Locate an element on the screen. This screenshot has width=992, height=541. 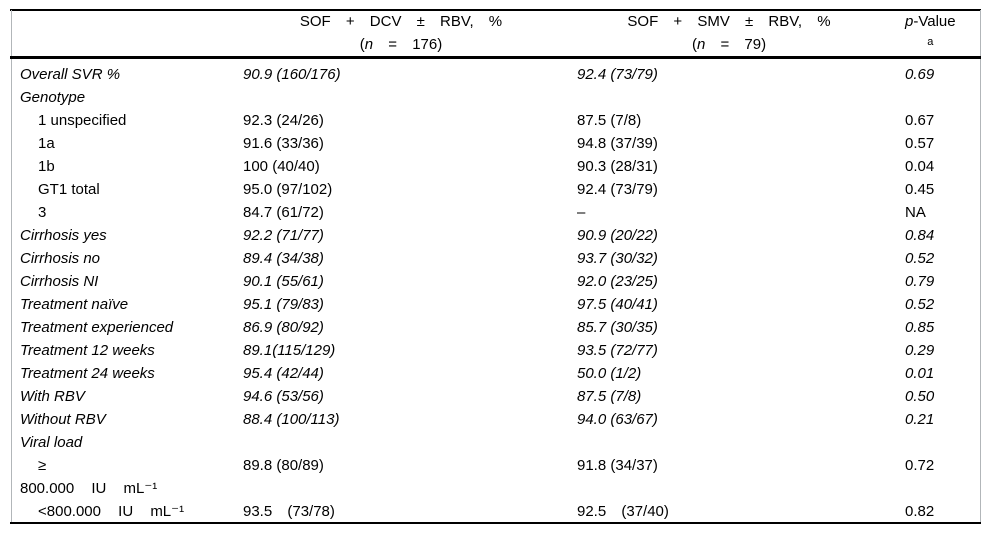
column-header-sof-smv-n: (n = 79) is located at coordinates (729, 44).